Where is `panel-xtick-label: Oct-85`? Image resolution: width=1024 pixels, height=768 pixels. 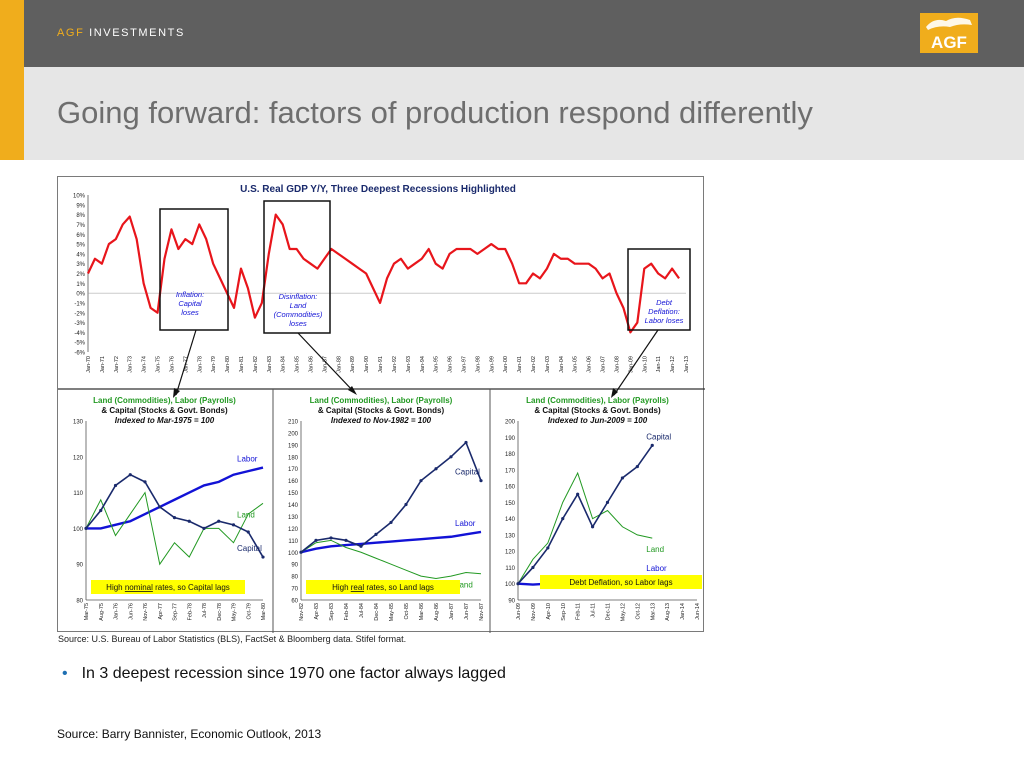 panel-xtick-label: Oct-85 is located at coordinates (407, 611).